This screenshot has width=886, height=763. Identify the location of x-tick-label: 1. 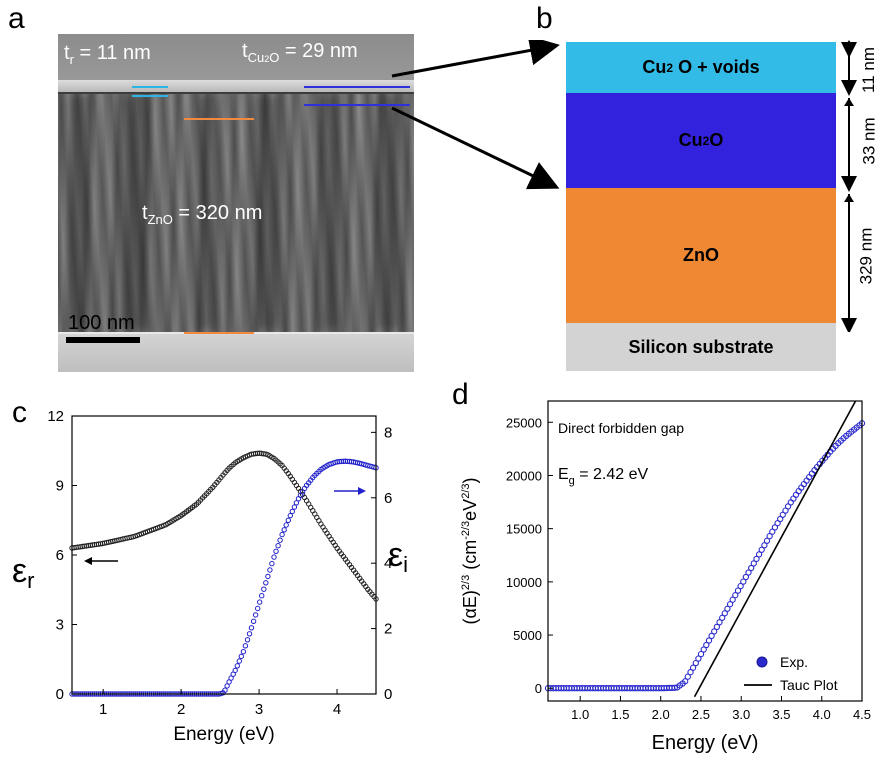
(103, 709).